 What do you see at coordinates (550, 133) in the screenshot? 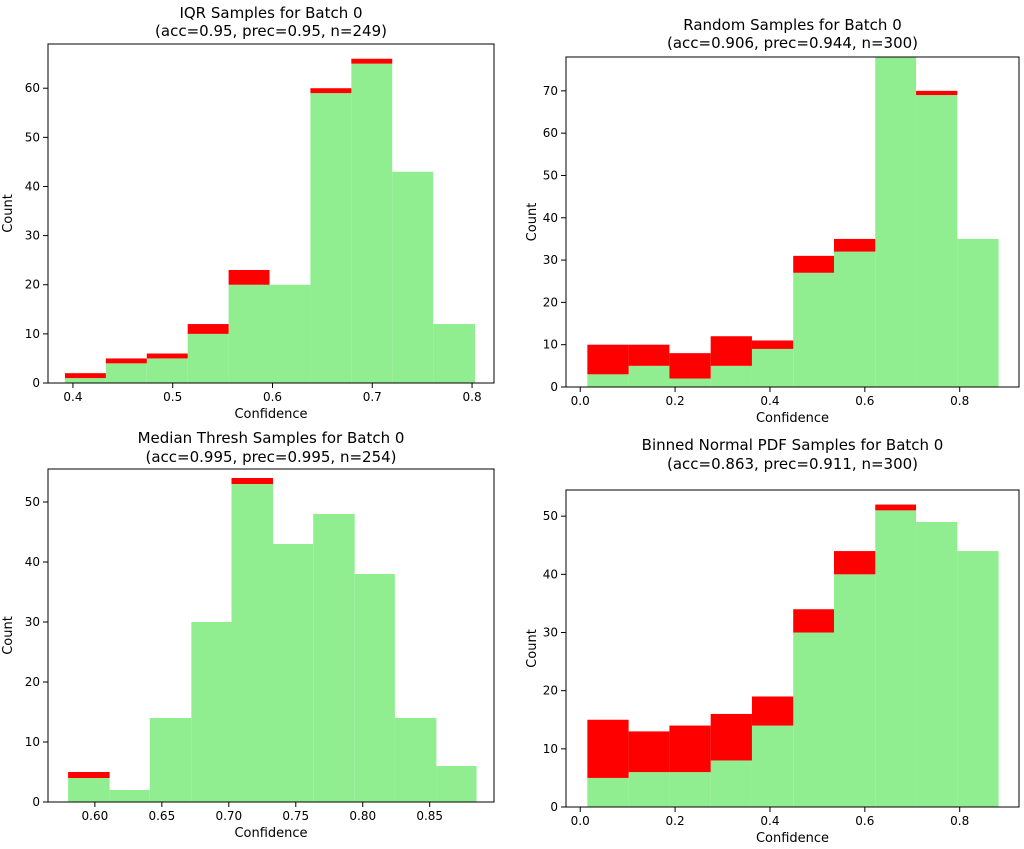
I see `y-tick-label: 60` at bounding box center [550, 133].